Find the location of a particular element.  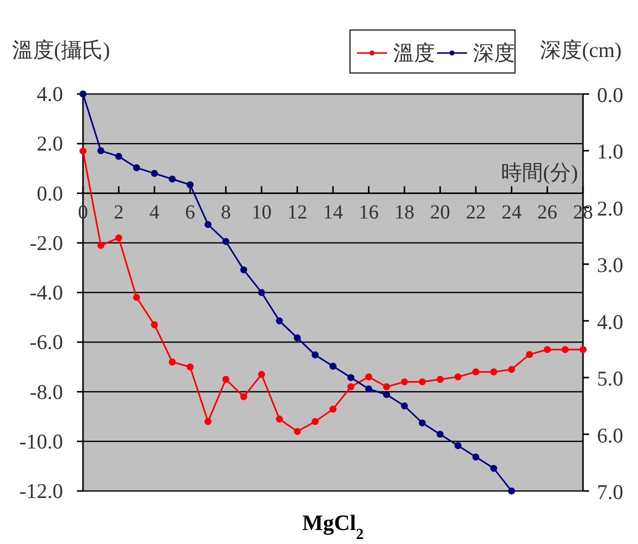

x-tick-label: 2 is located at coordinates (119, 212).